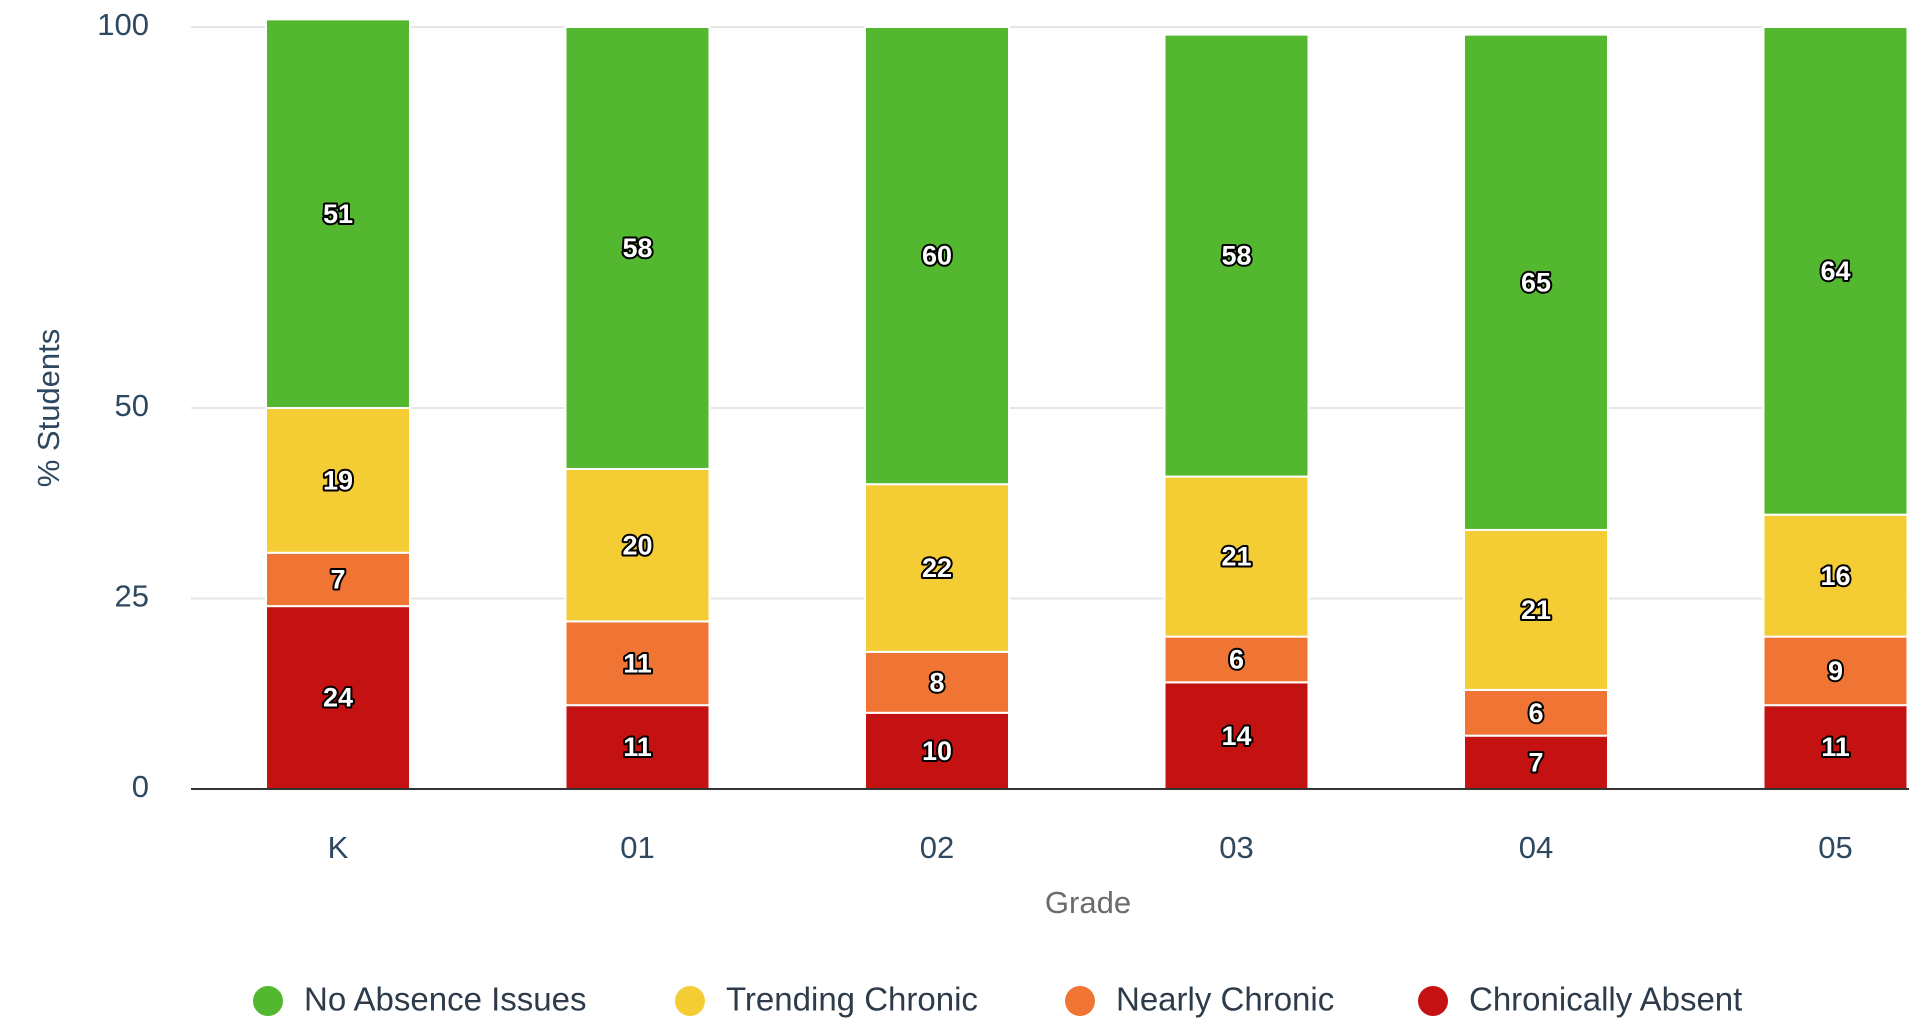 This screenshot has width=1909, height=1021. I want to click on value-label: 14, so click(1236, 736).